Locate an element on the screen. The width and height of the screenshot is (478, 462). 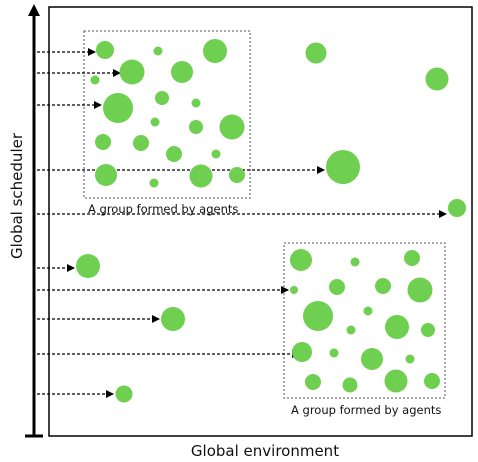
group-label-1: A group formed by agents is located at coordinates (163, 209).